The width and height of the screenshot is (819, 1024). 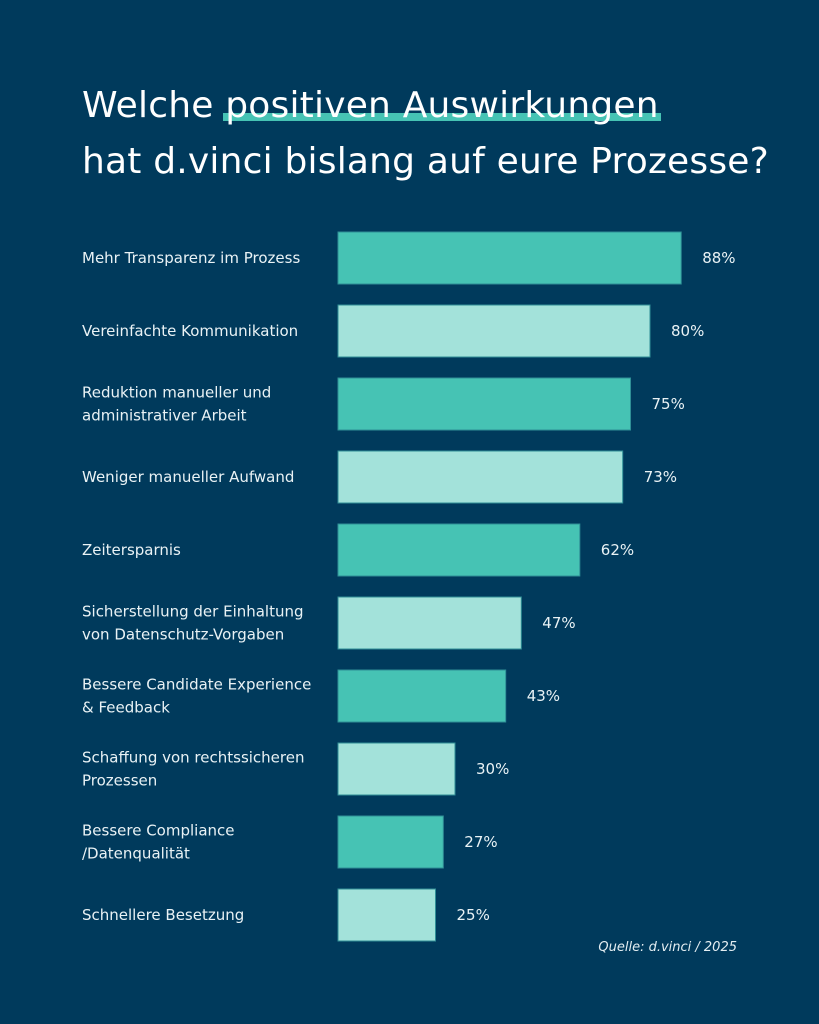 I want to click on category-label: Weniger manueller Aufwand, so click(x=188, y=477).